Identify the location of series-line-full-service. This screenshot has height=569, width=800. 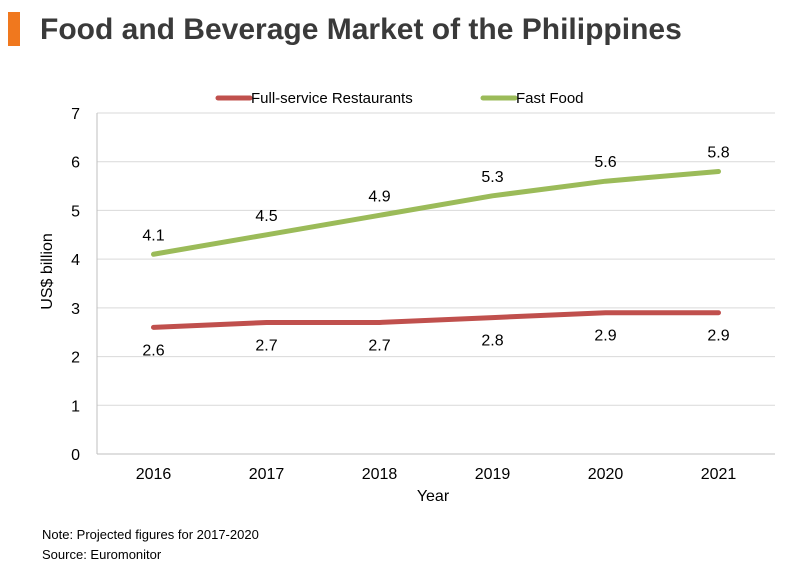
(436, 320).